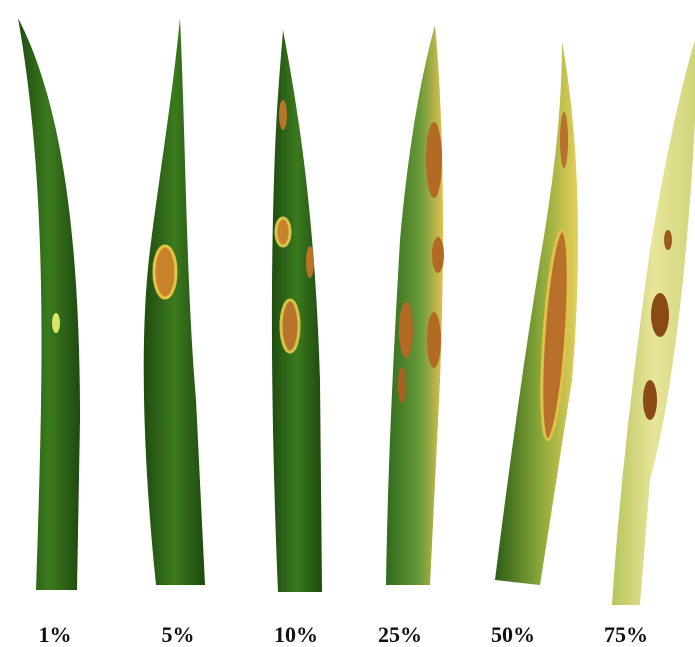 Image resolution: width=695 pixels, height=647 pixels. I want to click on severity-label: 5%, so click(178, 634).